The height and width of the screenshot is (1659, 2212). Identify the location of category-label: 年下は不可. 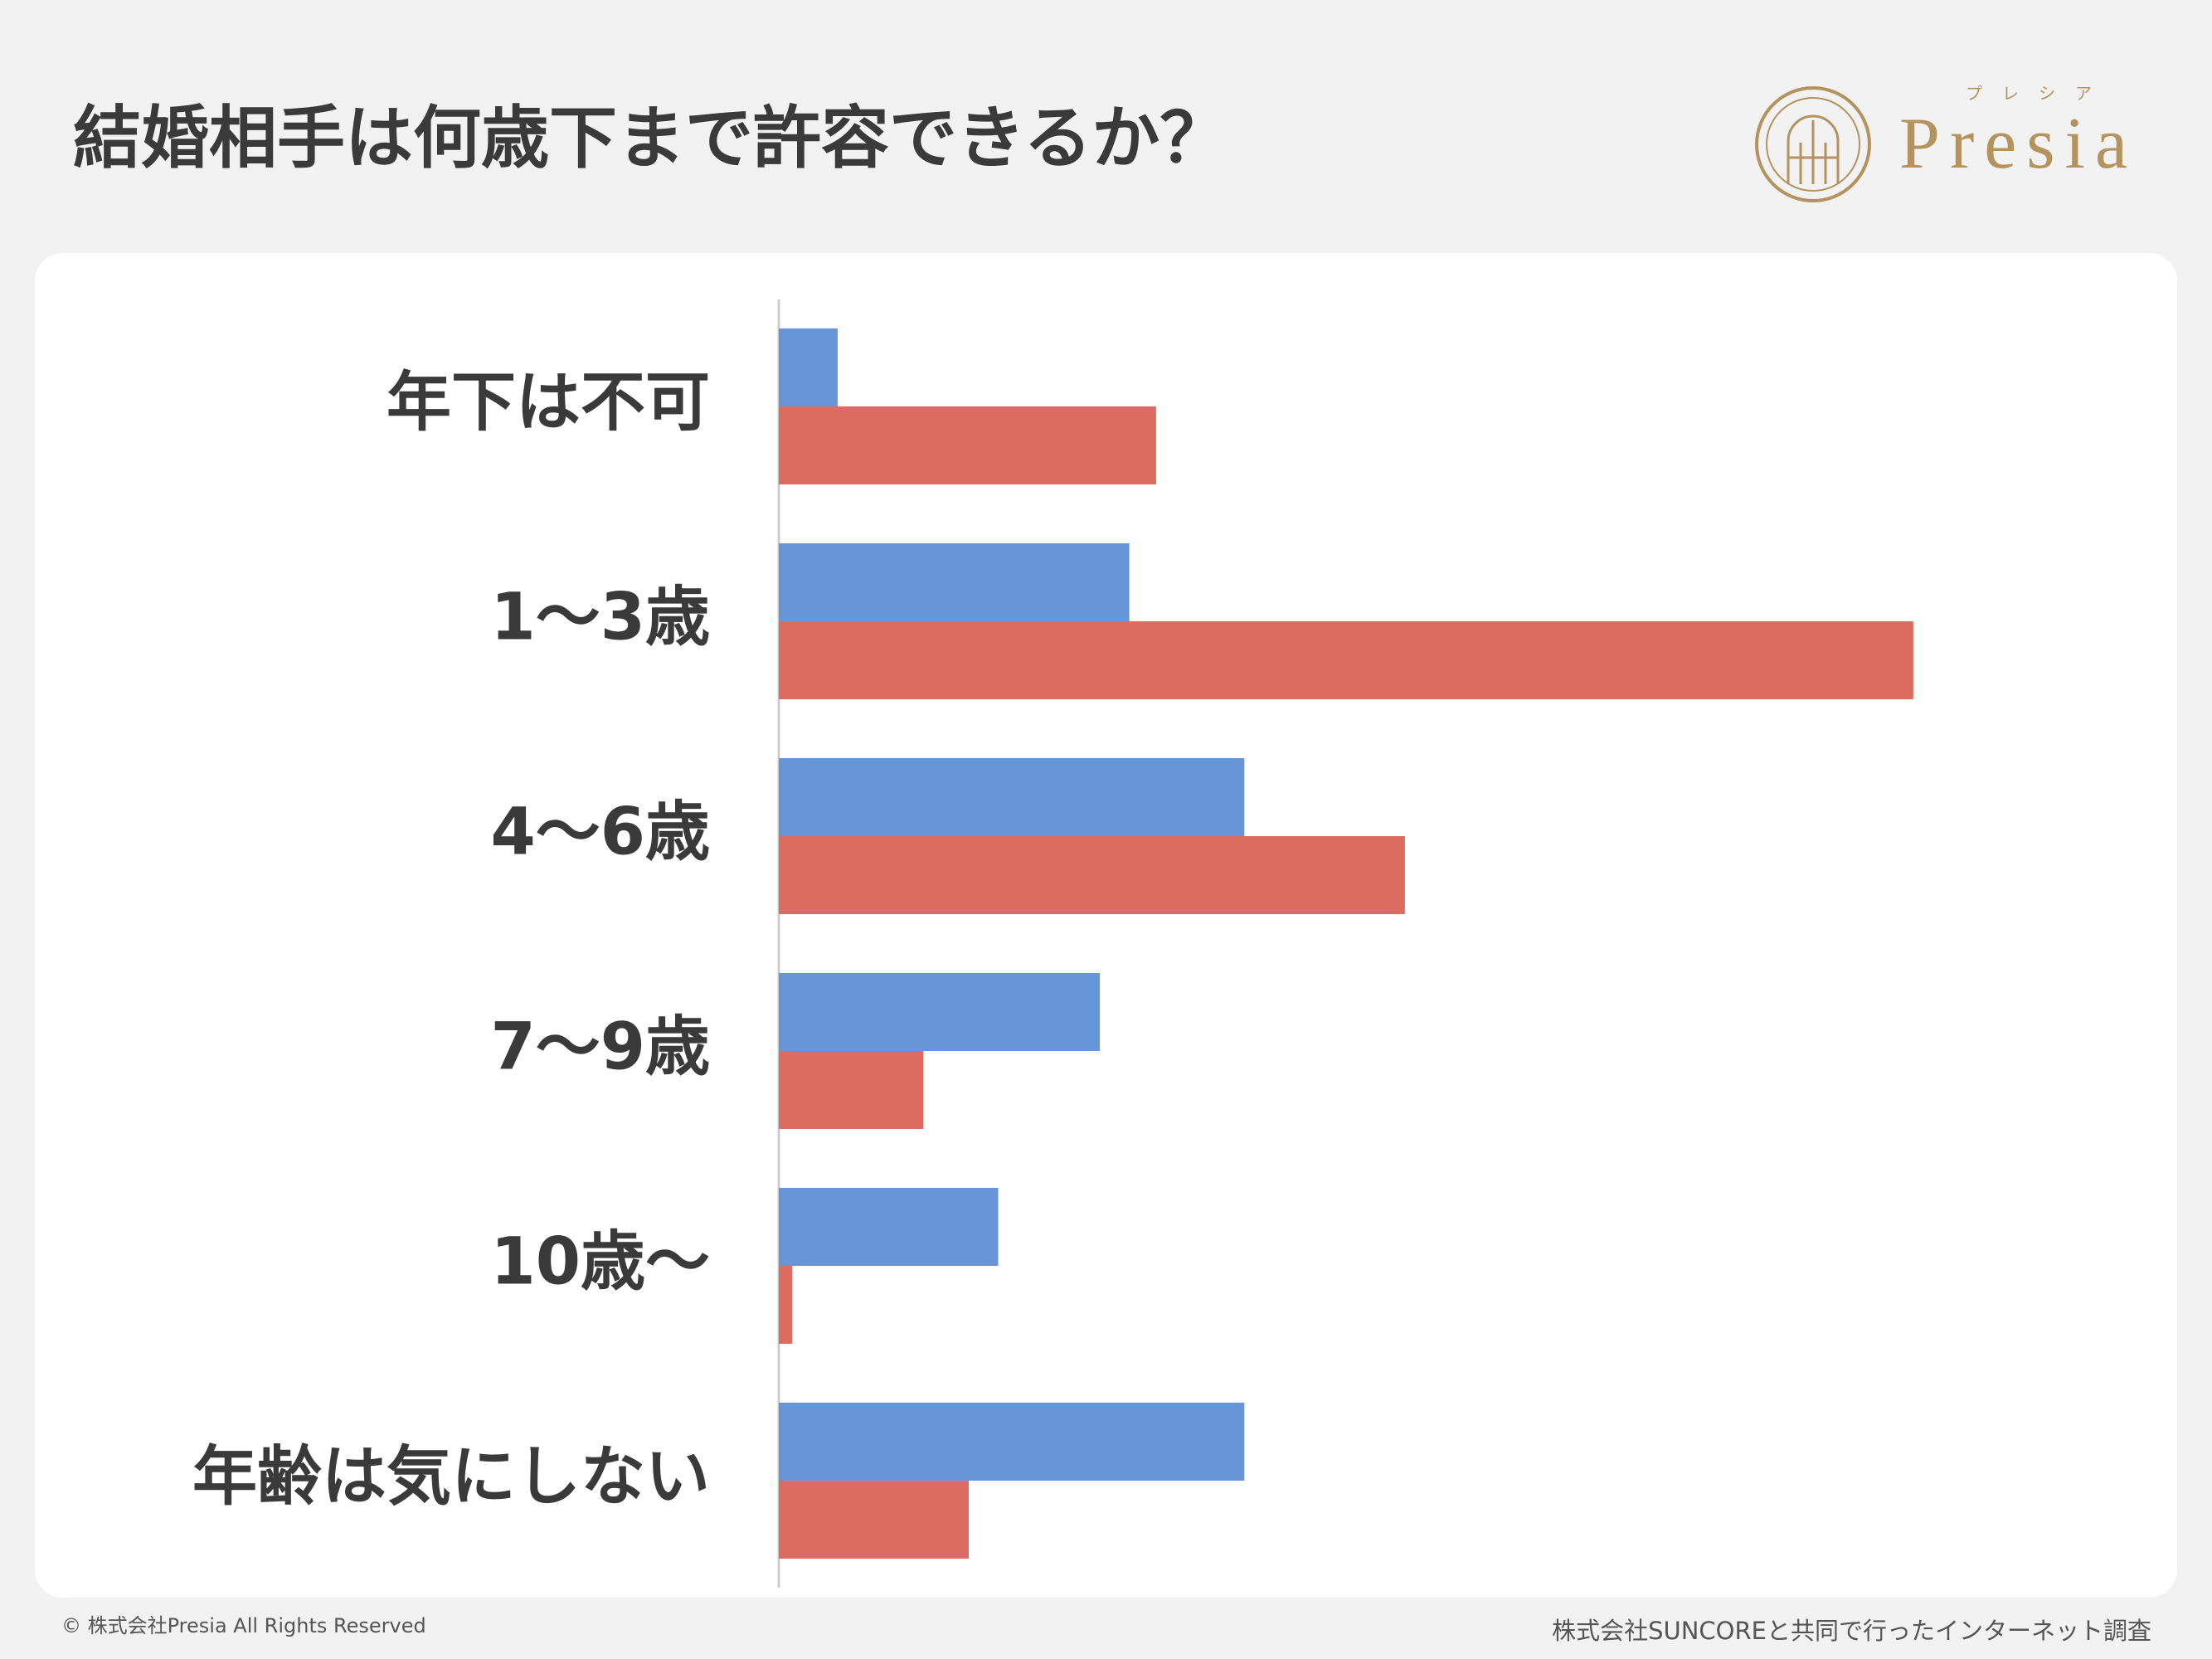
(548, 402).